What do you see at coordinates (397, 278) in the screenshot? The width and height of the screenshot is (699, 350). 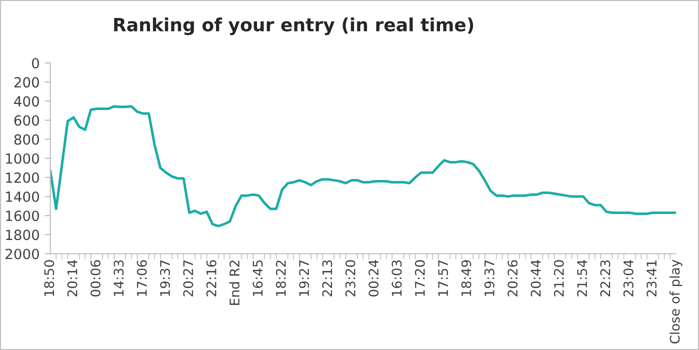 I see `x-tick-label: 16:03` at bounding box center [397, 278].